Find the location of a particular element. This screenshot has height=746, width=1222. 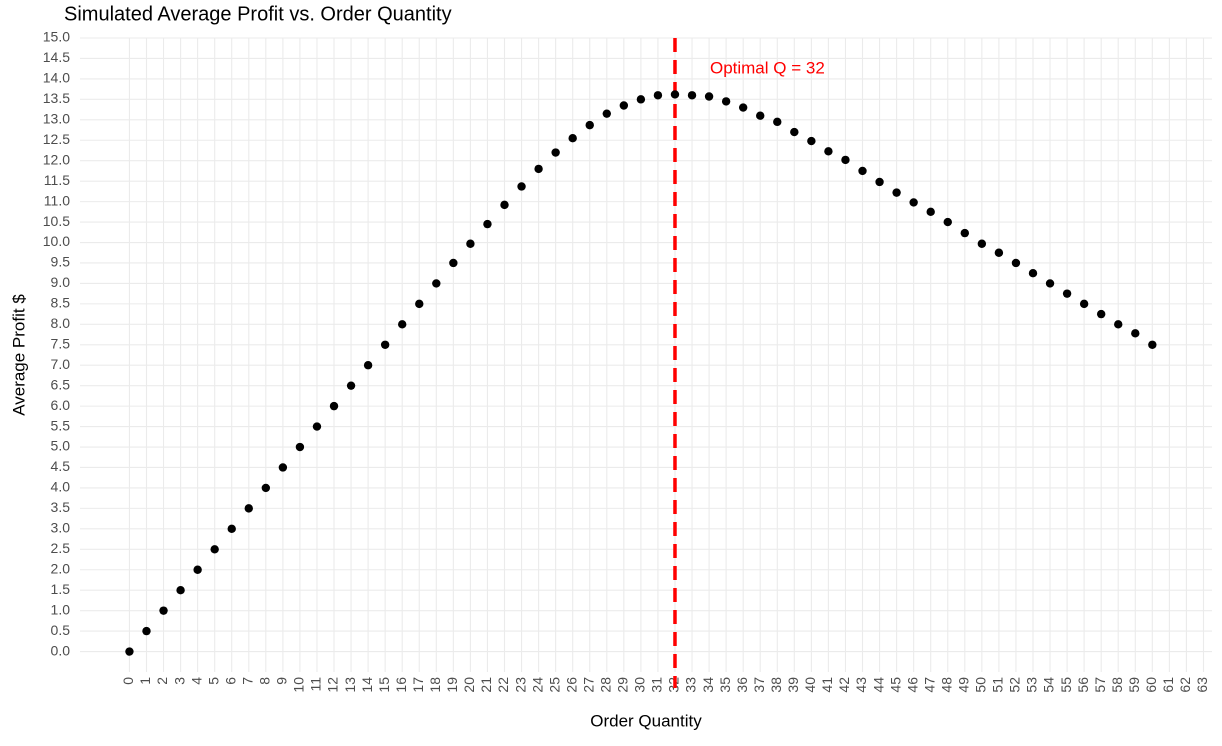

y-tick-label: 8.5 is located at coordinates (61, 303).